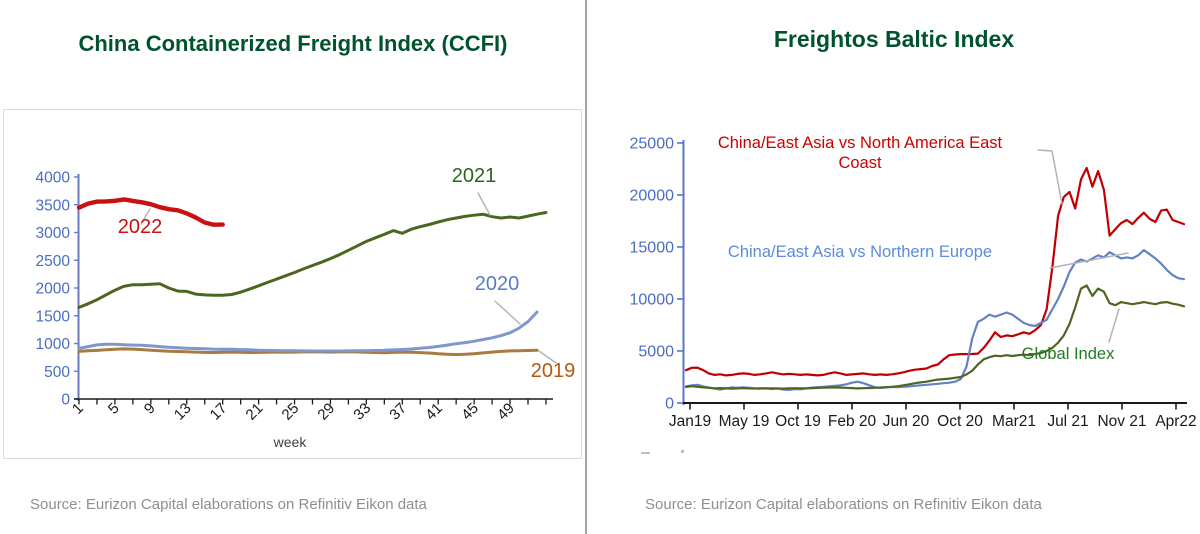  What do you see at coordinates (507, 312) in the screenshot?
I see `leader-line-2020` at bounding box center [507, 312].